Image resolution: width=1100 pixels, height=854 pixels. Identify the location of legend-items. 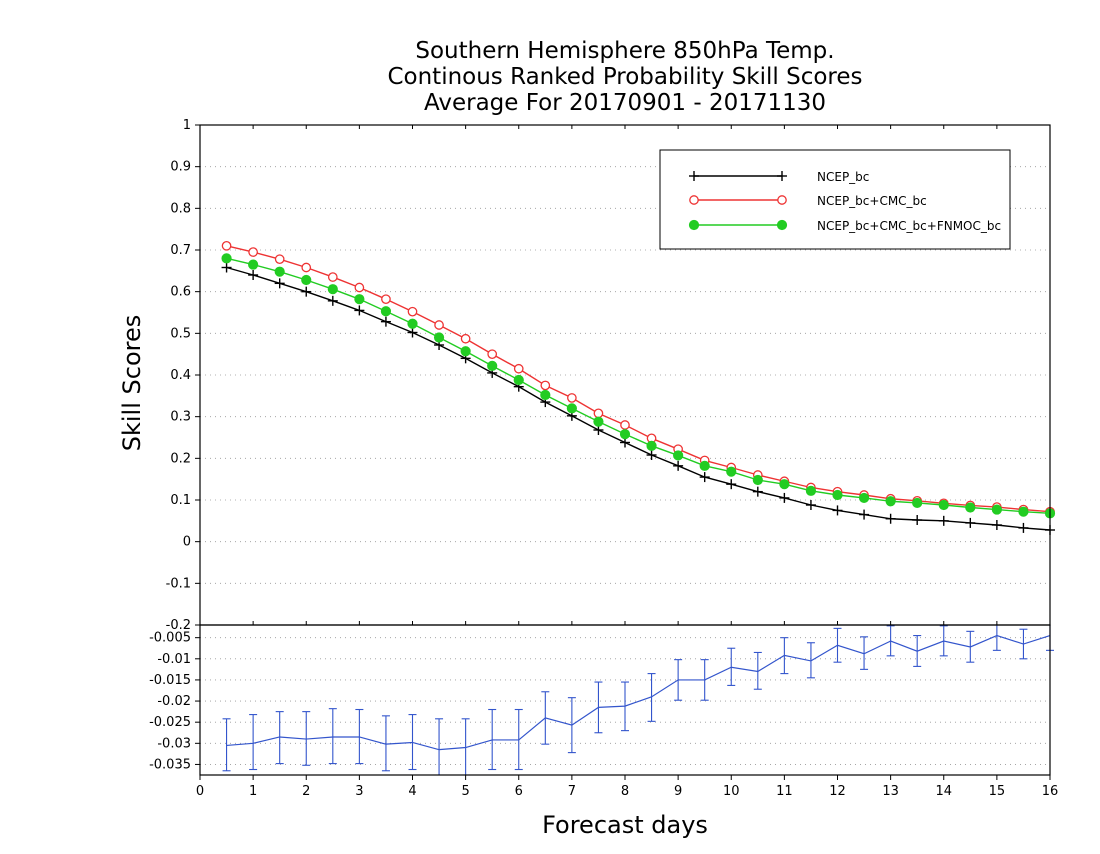
(738, 201).